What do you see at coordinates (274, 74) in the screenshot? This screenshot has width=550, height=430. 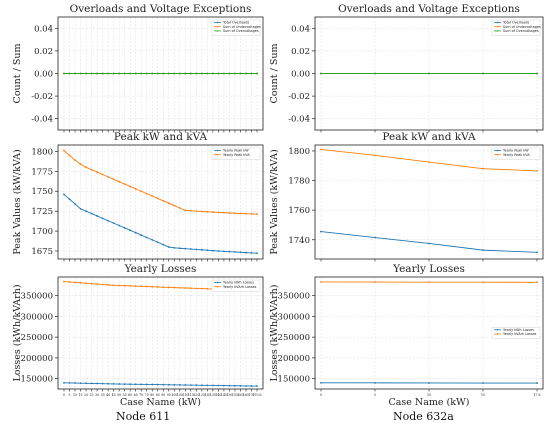 I see `y-axis-label: Count / Sum` at bounding box center [274, 74].